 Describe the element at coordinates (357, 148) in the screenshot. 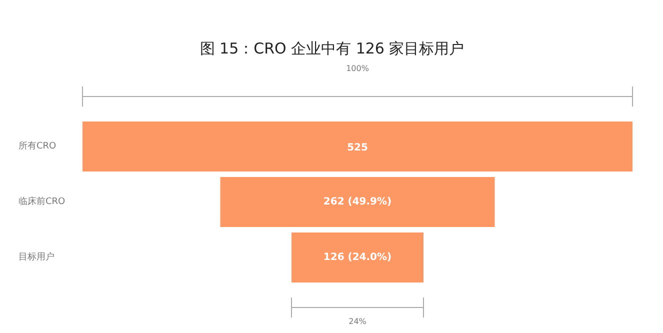

I see `data-label: 525` at that location.